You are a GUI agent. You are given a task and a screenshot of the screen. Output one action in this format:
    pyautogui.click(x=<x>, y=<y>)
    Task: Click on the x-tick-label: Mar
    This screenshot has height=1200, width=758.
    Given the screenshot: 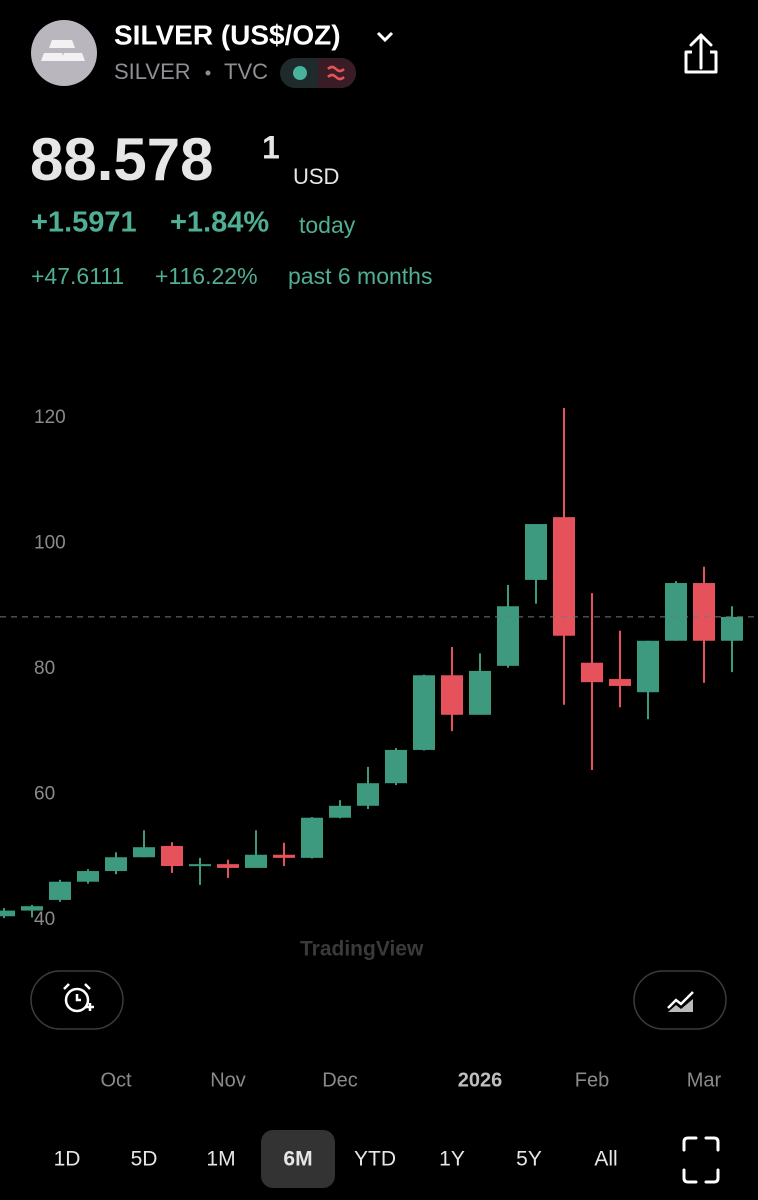 What is the action you would take?
    pyautogui.click(x=704, y=1080)
    